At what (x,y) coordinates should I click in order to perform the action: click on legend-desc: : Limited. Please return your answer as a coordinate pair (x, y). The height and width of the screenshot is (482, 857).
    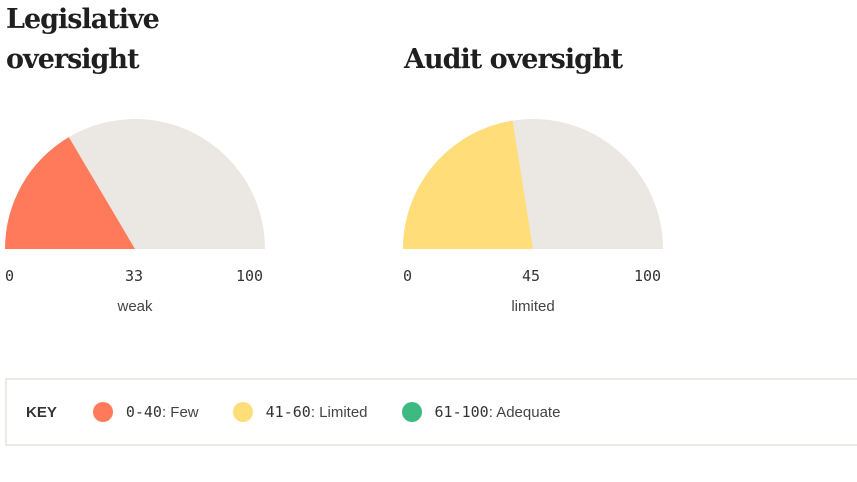
    Looking at the image, I should click on (339, 412).